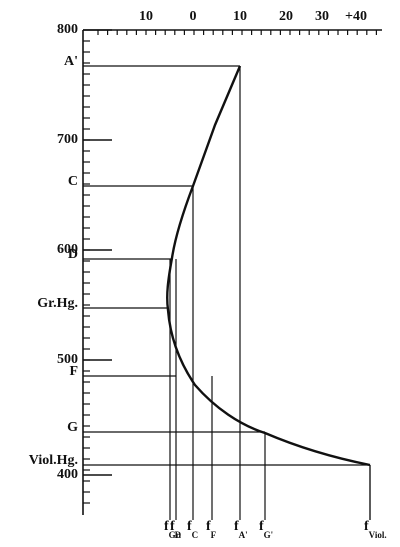  I want to click on bottom-label: fG', so click(266, 529).